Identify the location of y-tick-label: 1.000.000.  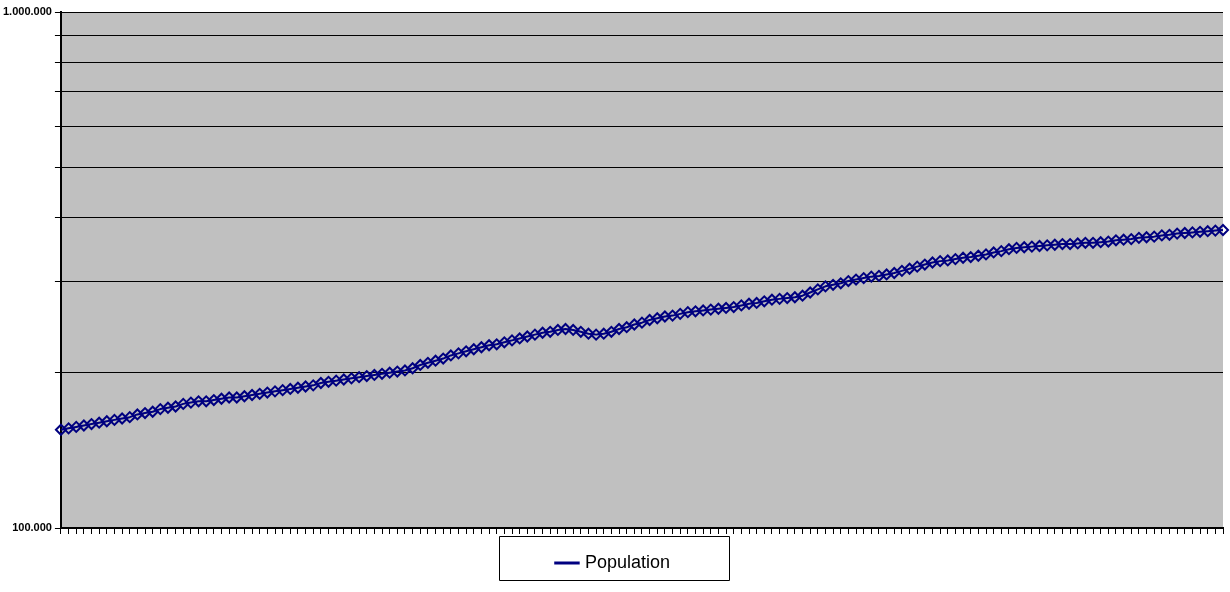
(27, 11).